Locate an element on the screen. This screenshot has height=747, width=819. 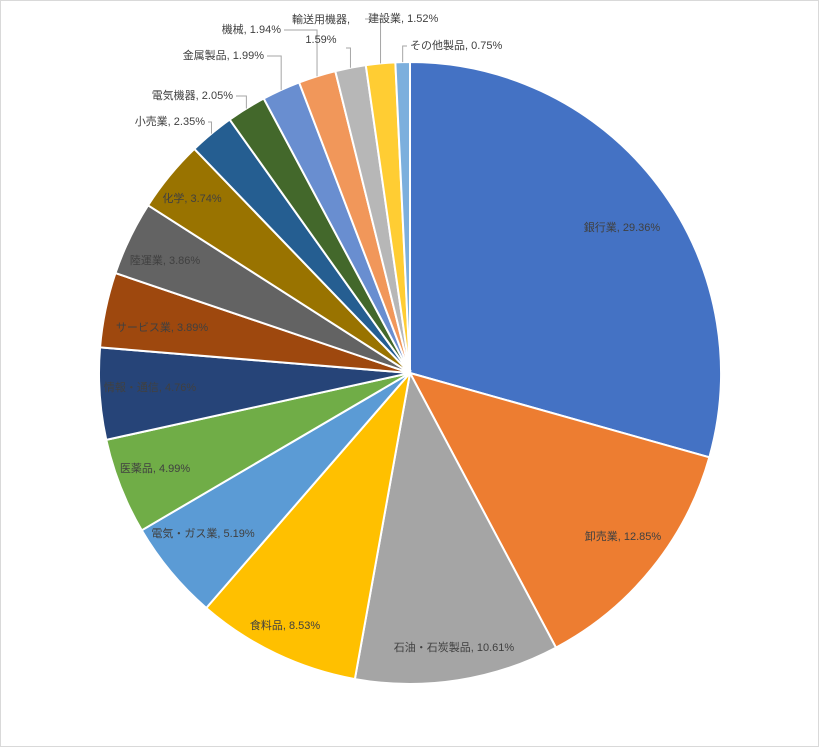
data-label: 電気・ガス業, 5.19% is located at coordinates (203, 533).